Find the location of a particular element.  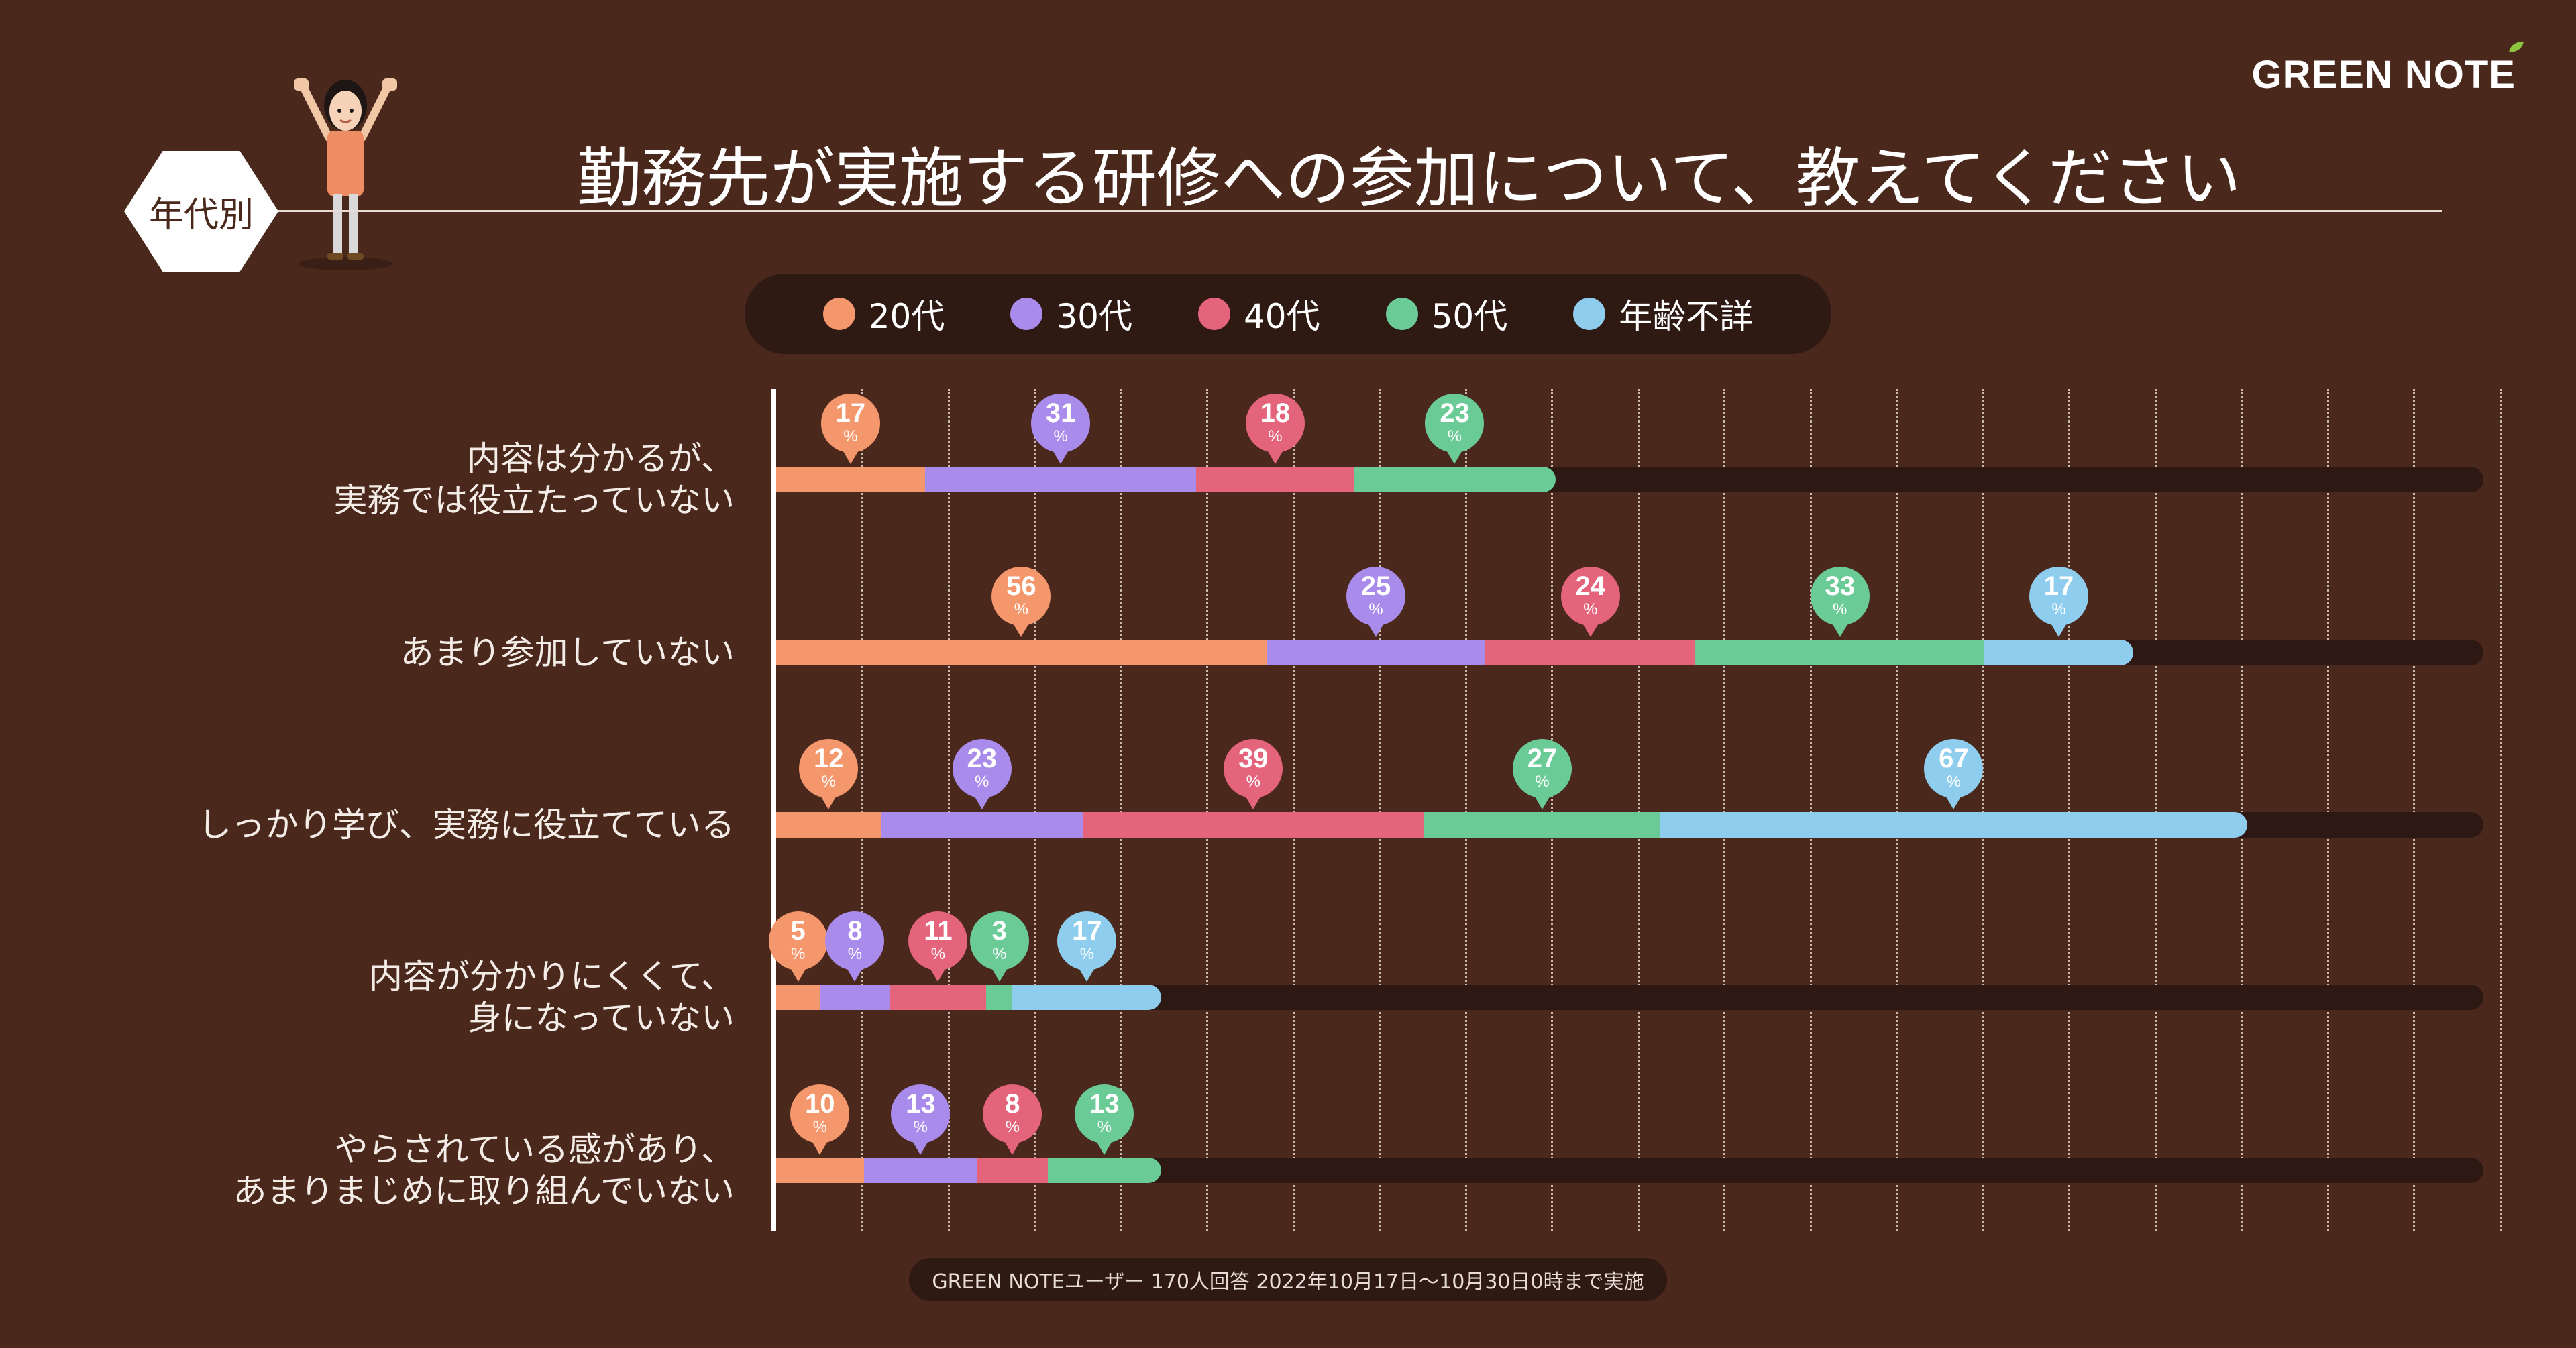

legend-label: 30代 is located at coordinates (1094, 316).